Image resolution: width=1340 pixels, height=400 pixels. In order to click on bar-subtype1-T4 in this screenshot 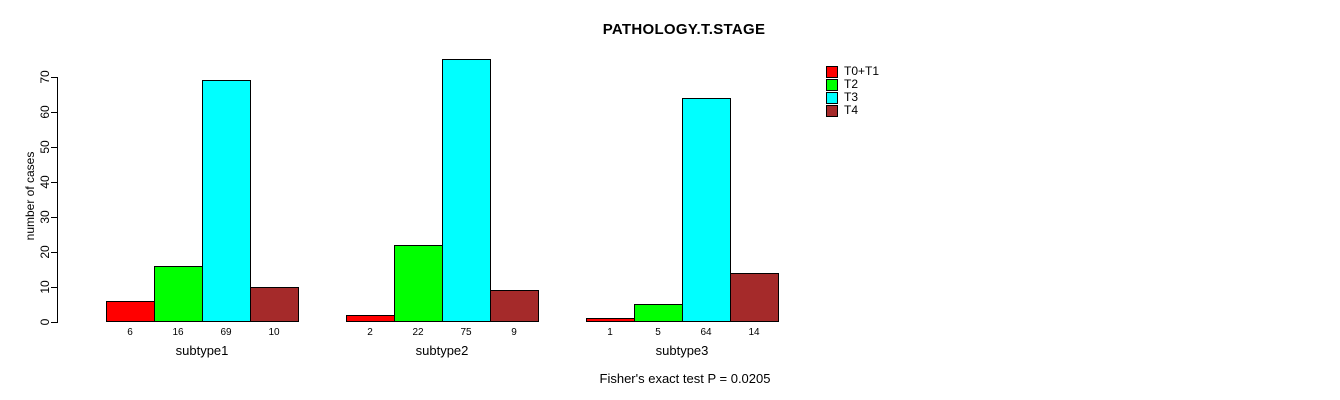, I will do `click(274, 304)`.